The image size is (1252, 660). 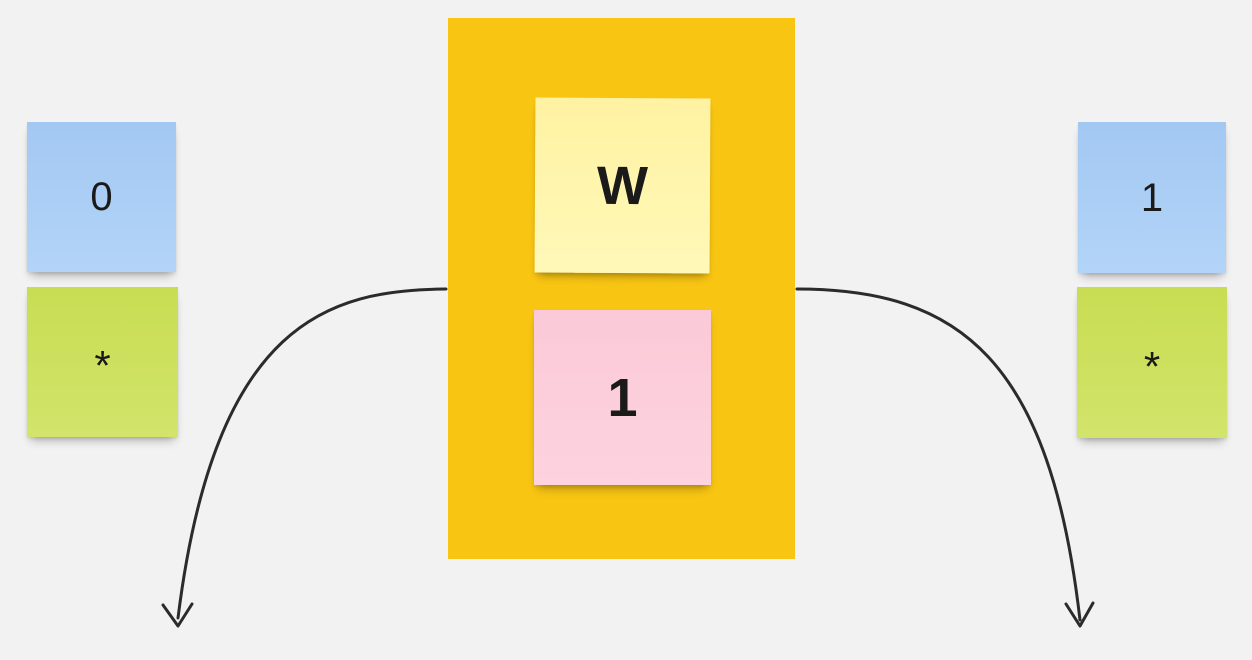 I want to click on sticky-note-w: W, so click(x=622, y=185).